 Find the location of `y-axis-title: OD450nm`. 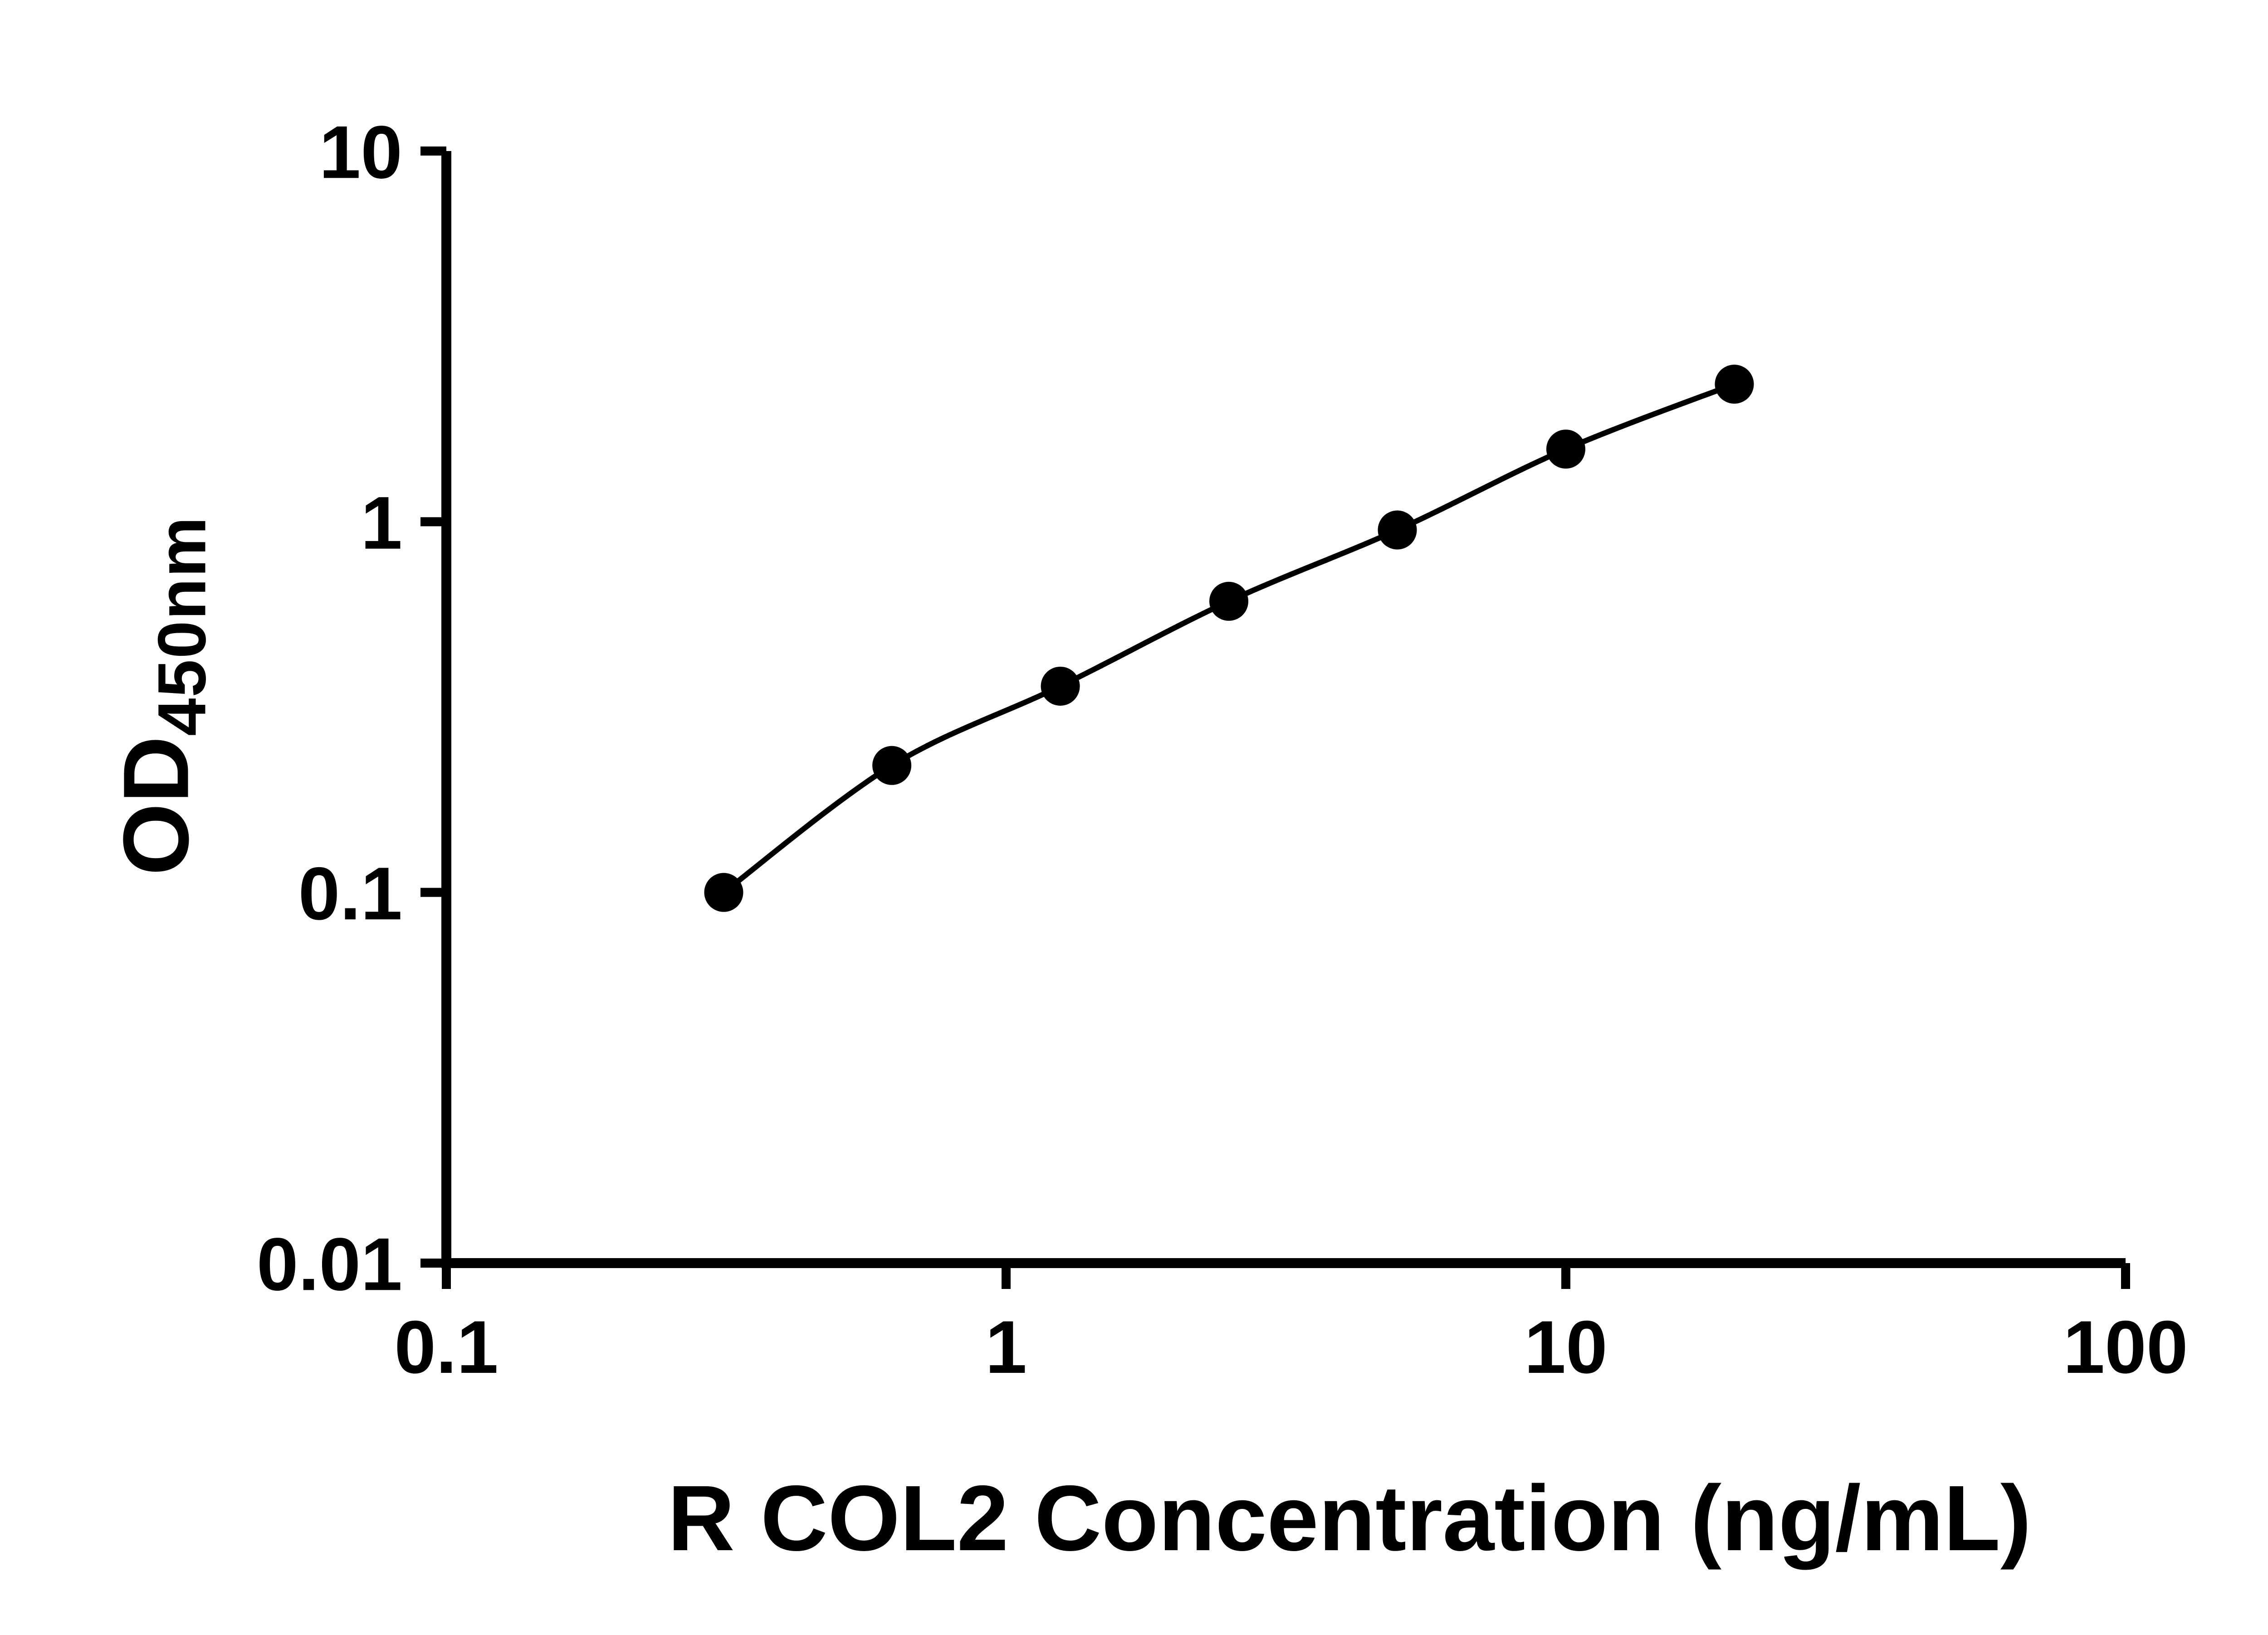

y-axis-title: OD450nm is located at coordinates (162, 696).